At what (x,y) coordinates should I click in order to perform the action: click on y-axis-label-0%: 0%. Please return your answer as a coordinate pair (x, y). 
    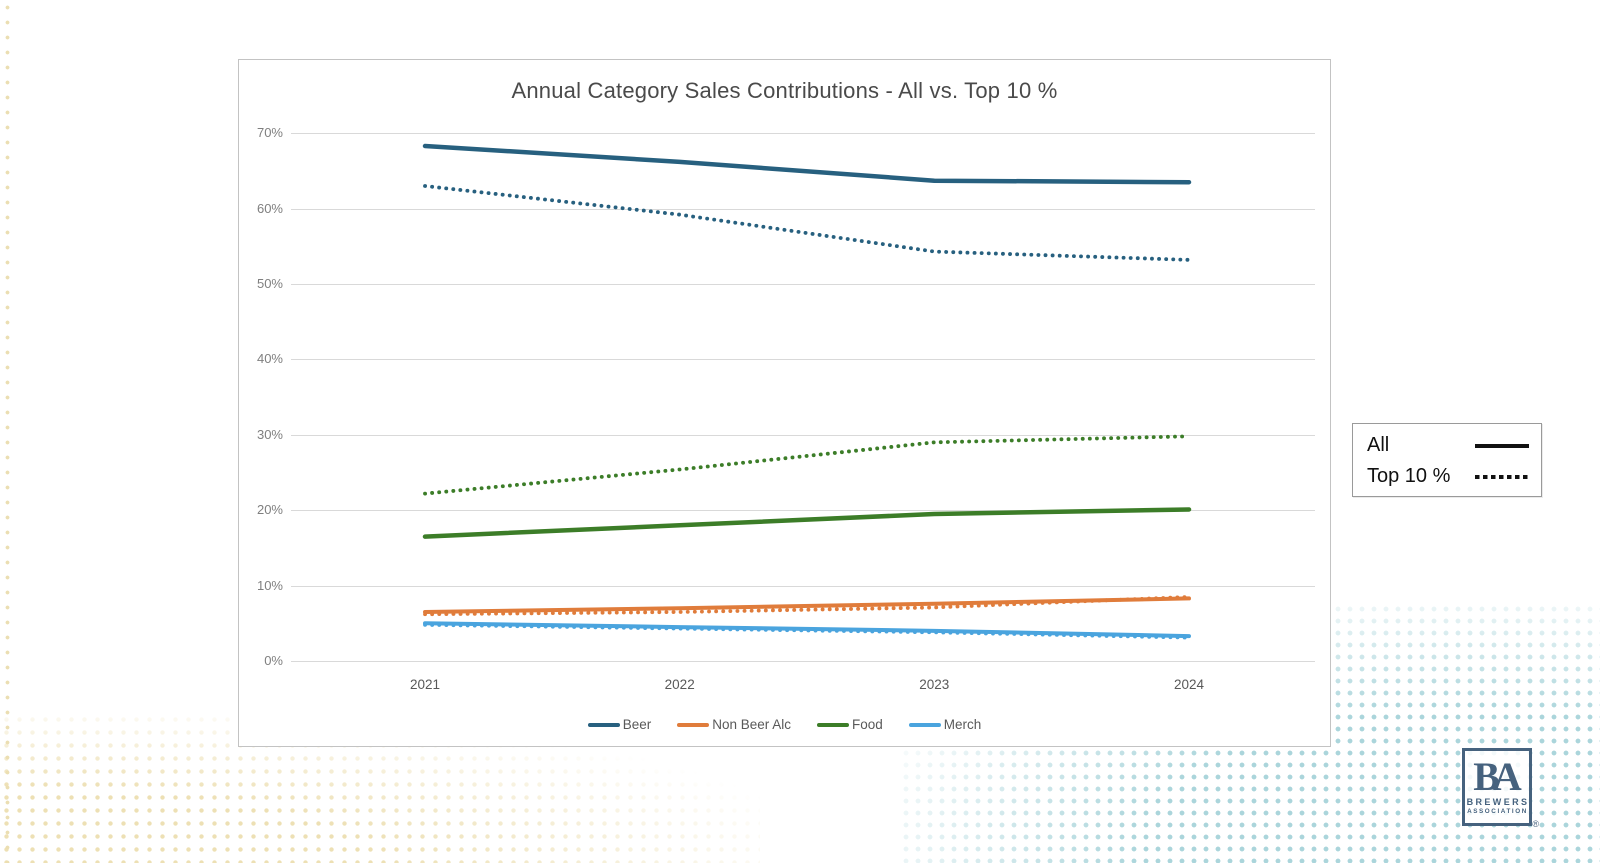
    Looking at the image, I should click on (273, 660).